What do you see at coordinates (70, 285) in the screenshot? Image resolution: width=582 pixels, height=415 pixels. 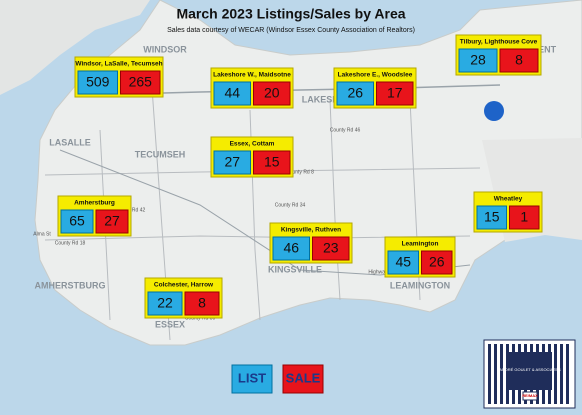 I see `place-label: AMHERSTBURG` at bounding box center [70, 285].